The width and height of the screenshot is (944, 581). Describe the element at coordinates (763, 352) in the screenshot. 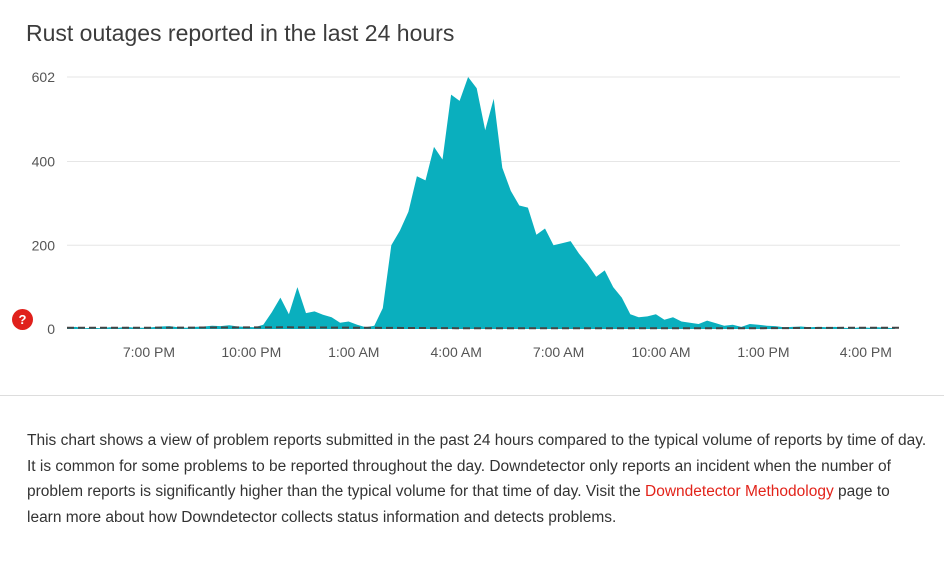

I see `x-tick-label: 1:00 PM` at that location.